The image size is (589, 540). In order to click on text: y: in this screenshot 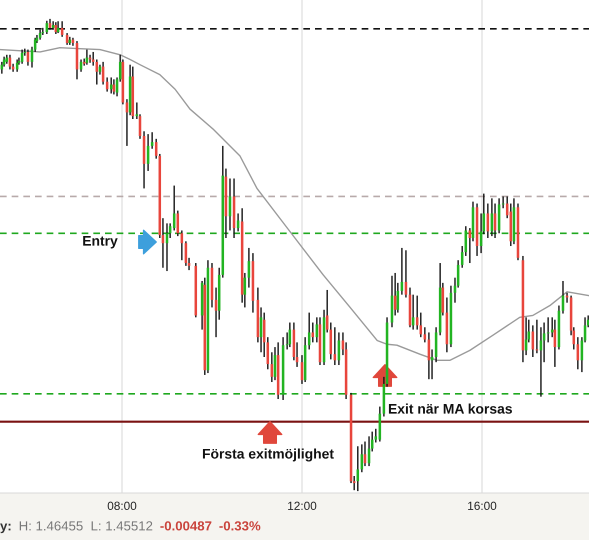, I will do `click(5, 528)`.